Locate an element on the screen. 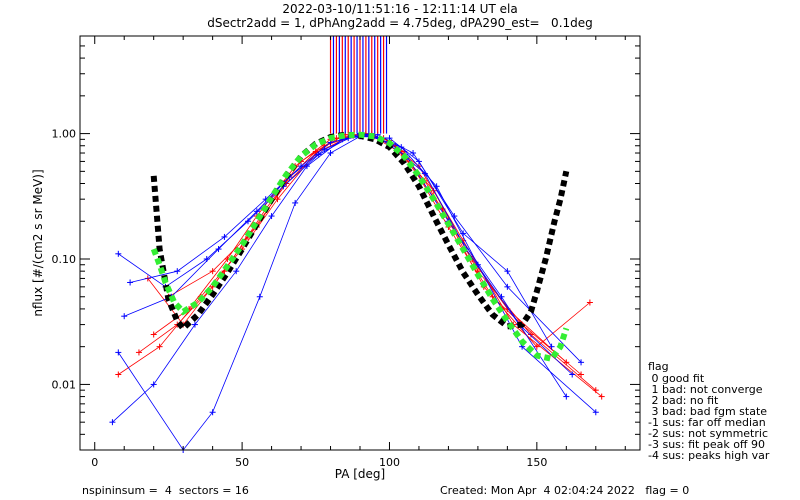  legend-item: 1 bad: not converge is located at coordinates (705, 389).